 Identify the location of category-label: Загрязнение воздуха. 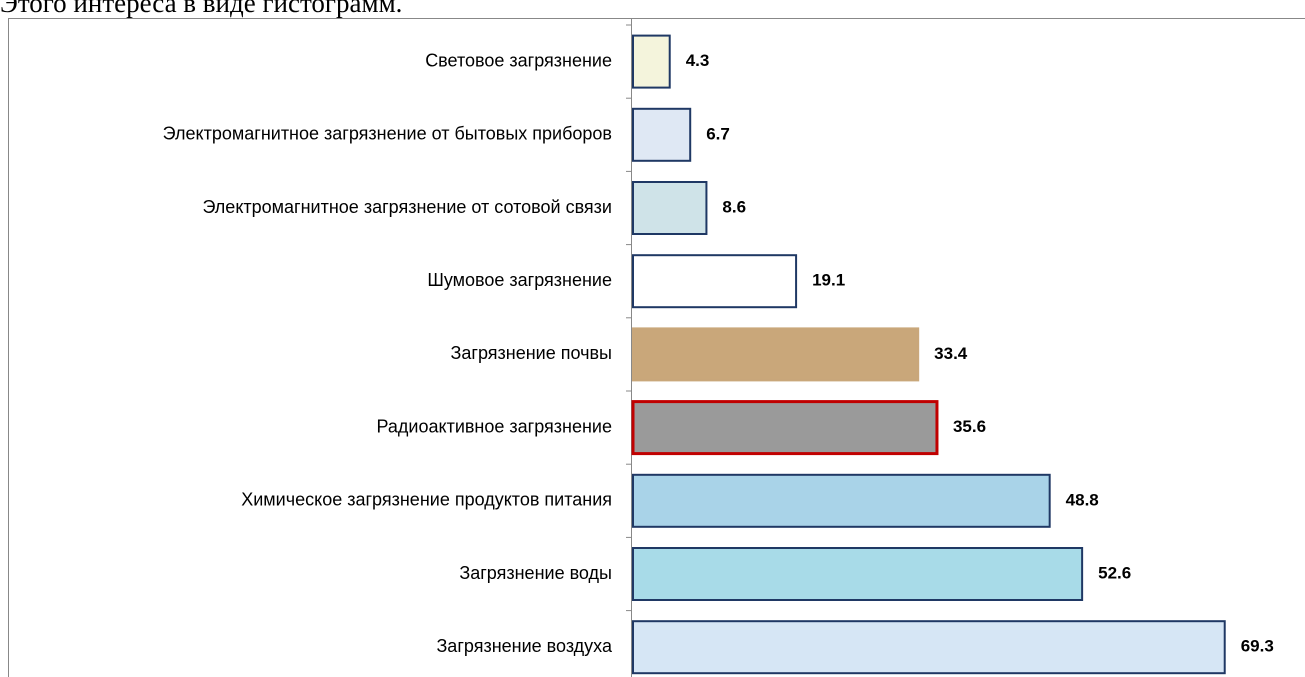
(524, 646).